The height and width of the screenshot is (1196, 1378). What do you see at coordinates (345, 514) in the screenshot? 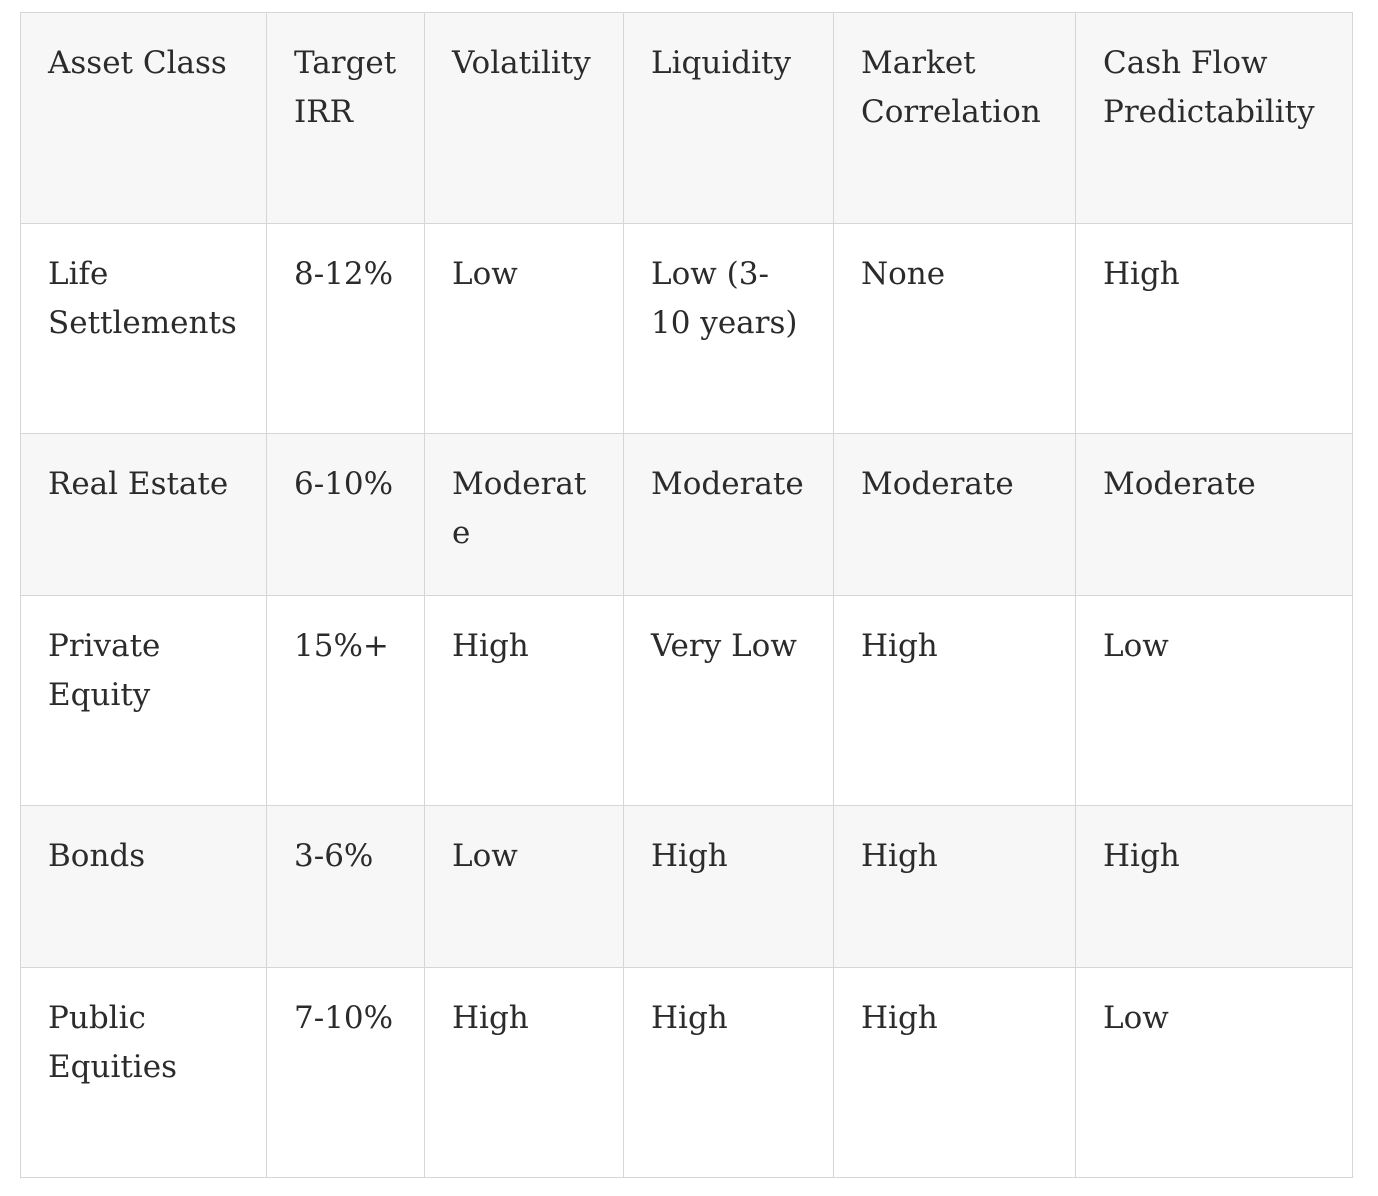
I see `cell-target-irr: 6-10%` at bounding box center [345, 514].